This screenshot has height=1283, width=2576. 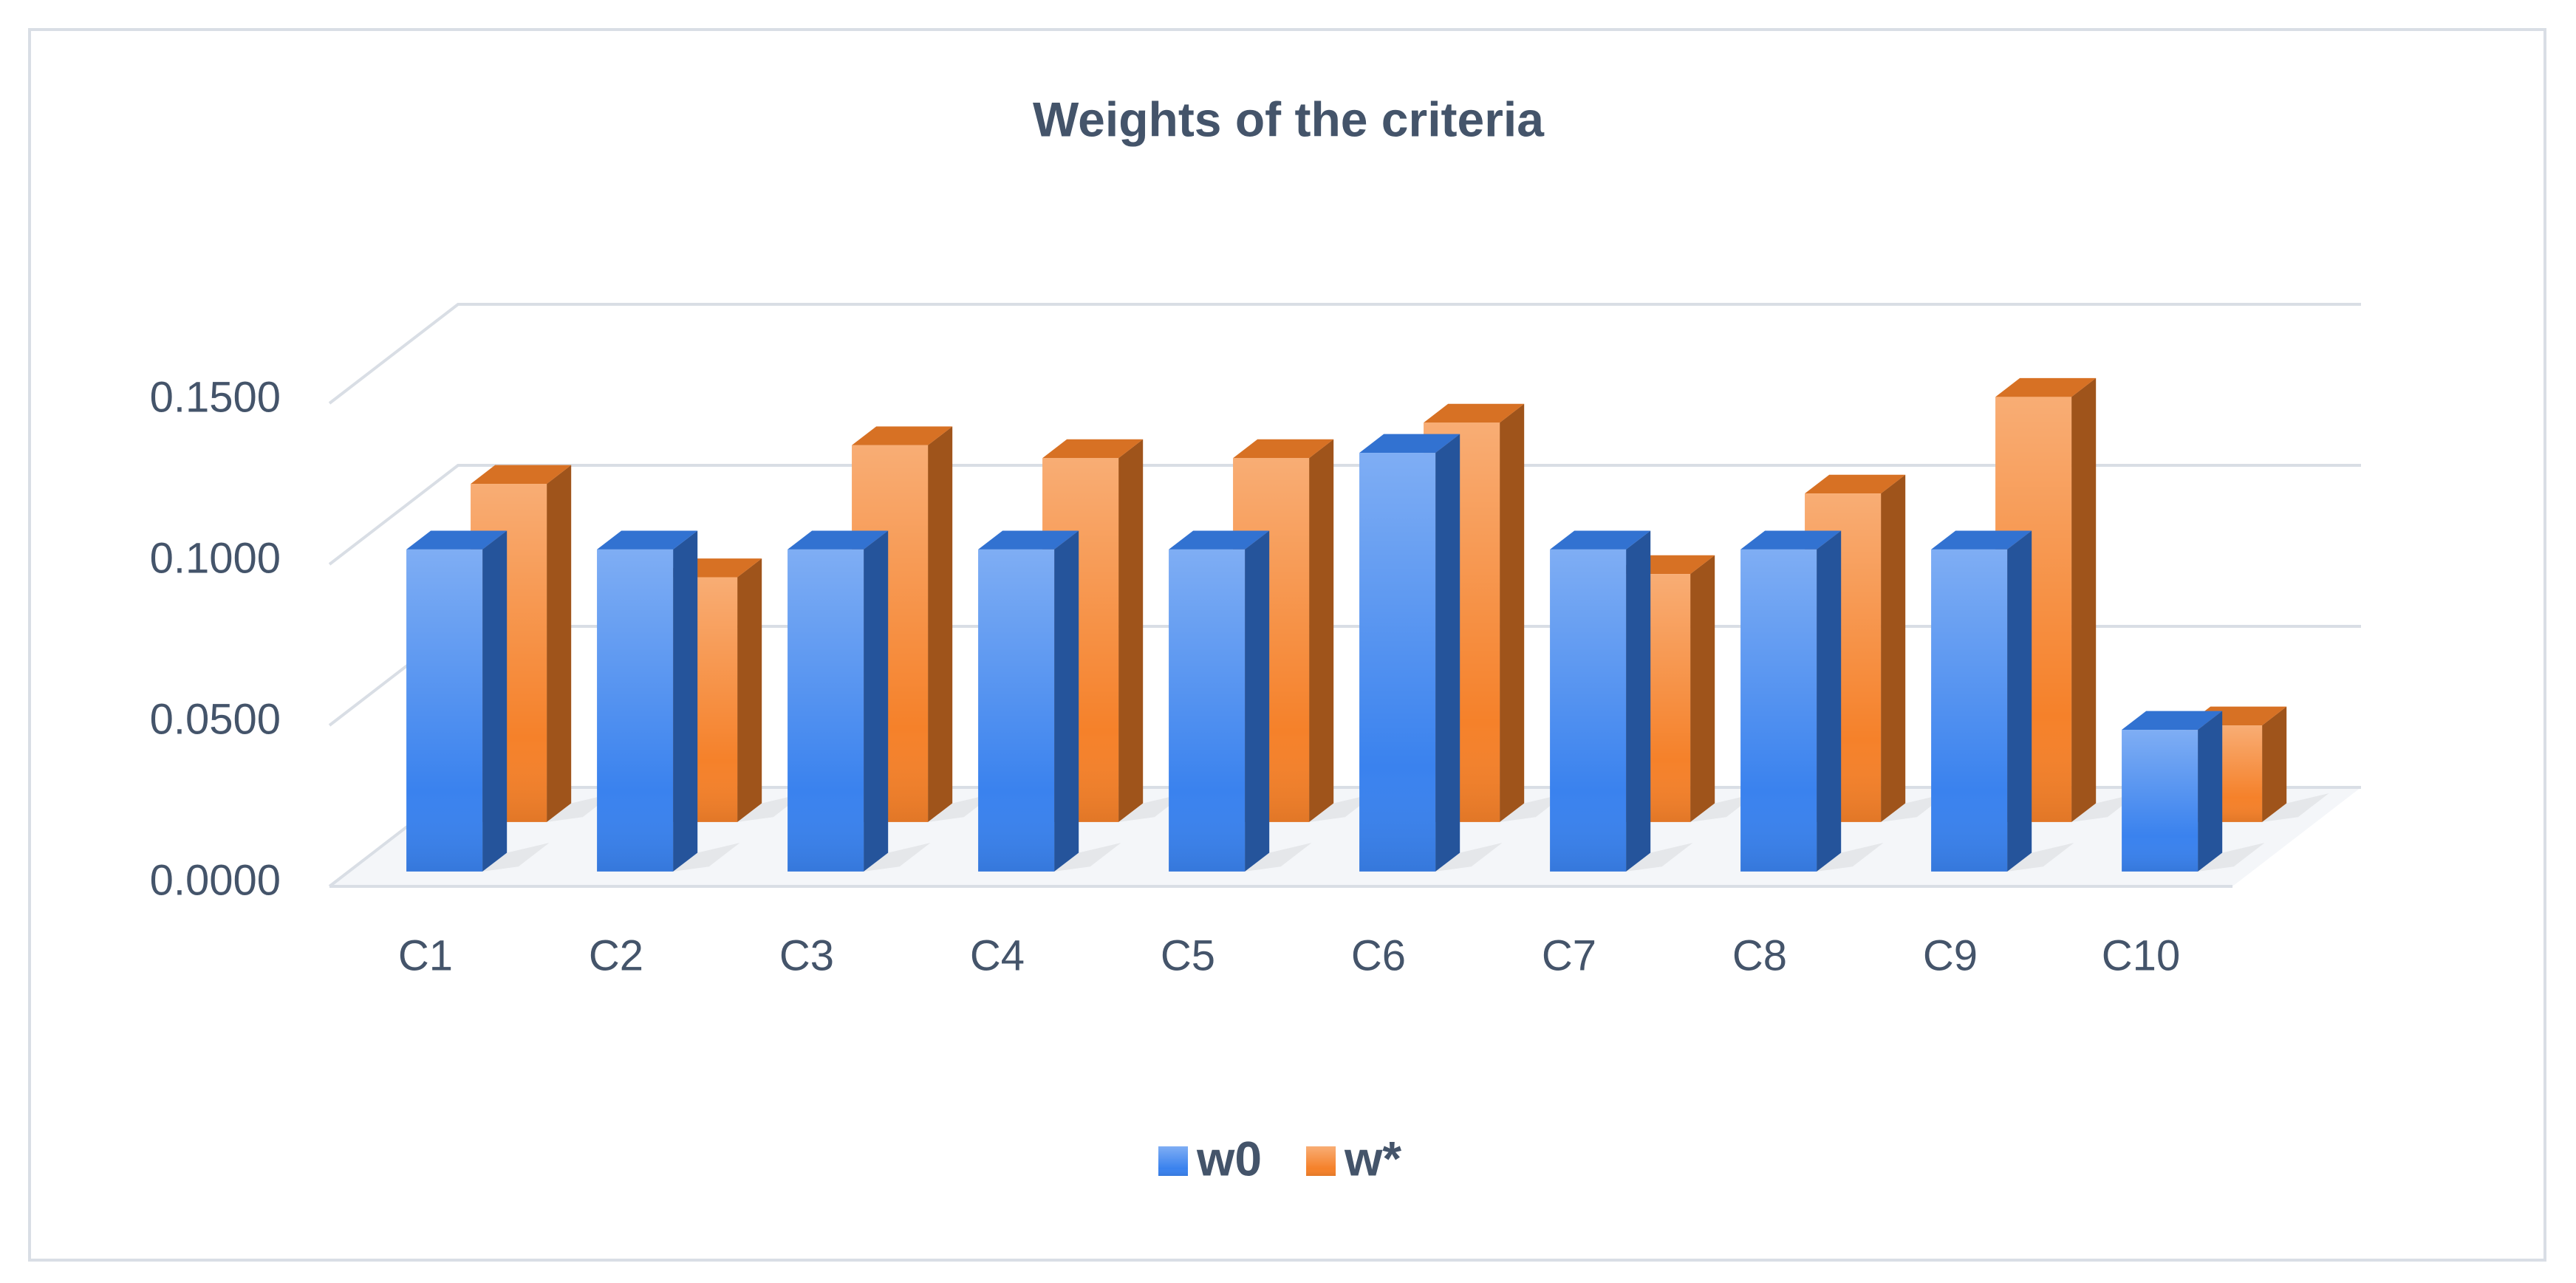 I want to click on x-tick-label: C4, so click(x=998, y=955).